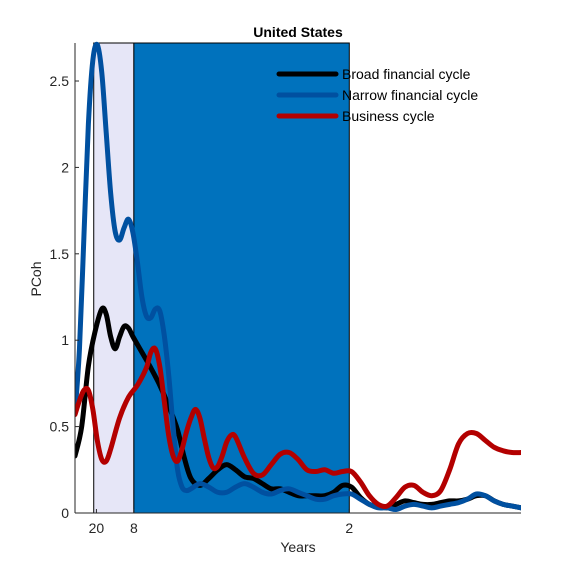 The width and height of the screenshot is (576, 581). What do you see at coordinates (388, 116) in the screenshot?
I see `legend-label-business-cycle: Business cycle` at bounding box center [388, 116].